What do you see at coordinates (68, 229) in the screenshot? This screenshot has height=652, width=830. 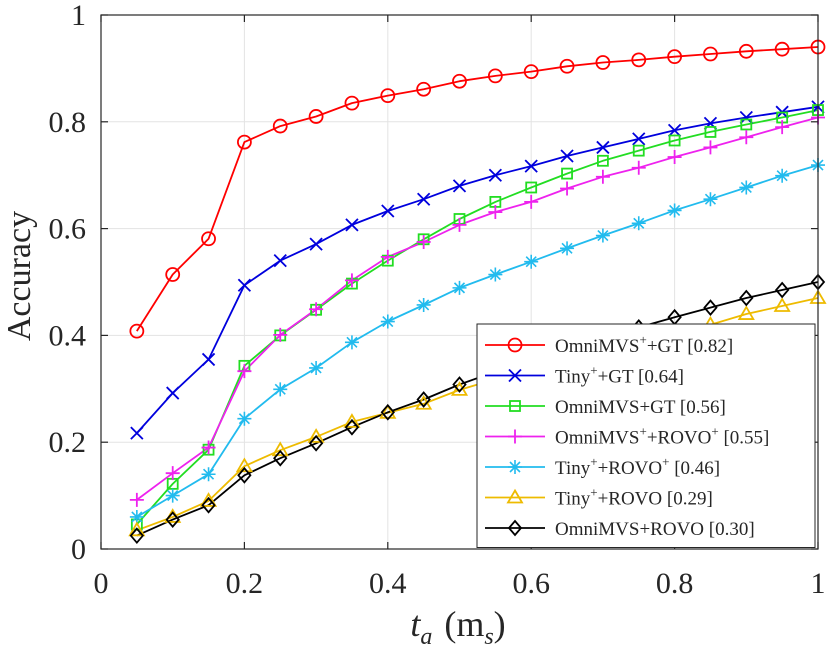 I see `y-tick-label: 0.6` at bounding box center [68, 229].